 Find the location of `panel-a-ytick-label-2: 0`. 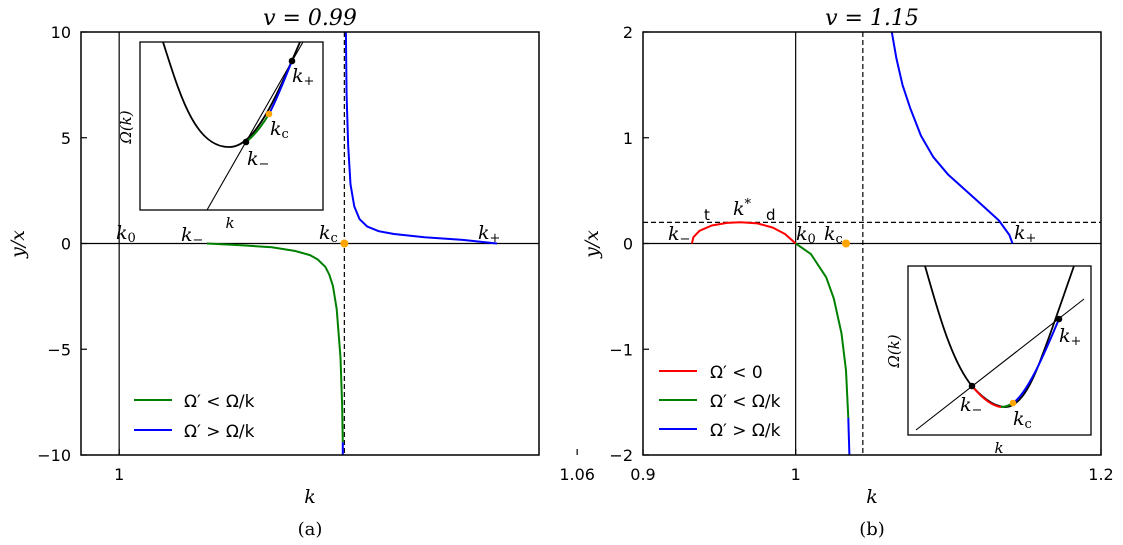

panel-a-ytick-label-2: 0 is located at coordinates (66, 244).